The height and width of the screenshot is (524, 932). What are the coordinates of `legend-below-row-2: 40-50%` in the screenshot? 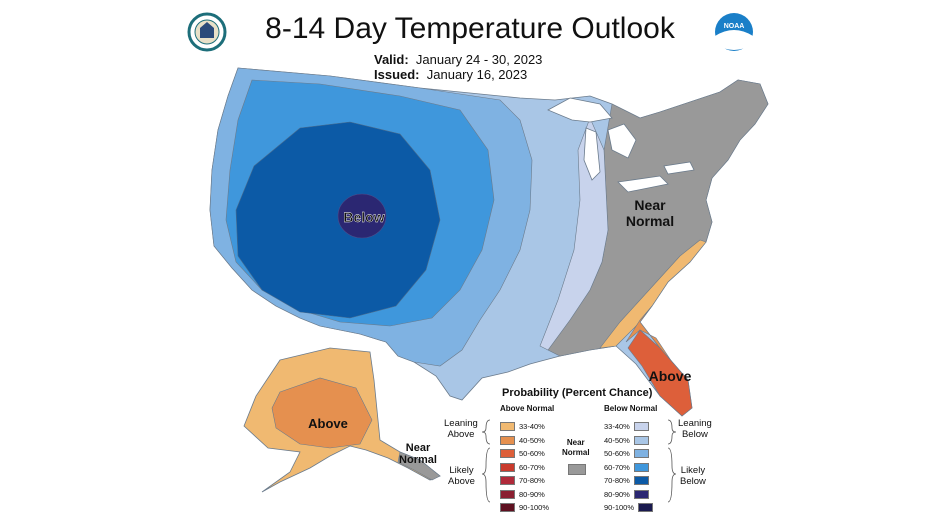 It's located at (624, 440).